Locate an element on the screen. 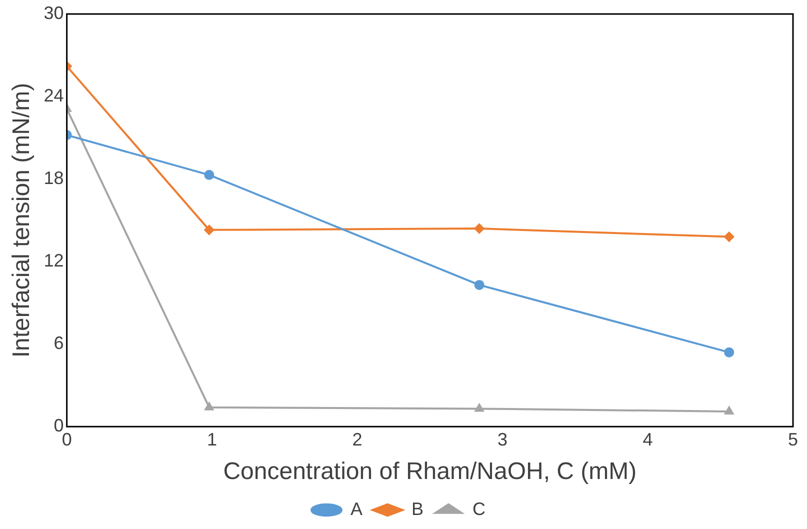  y-tick-label: 30 is located at coordinates (54, 12).